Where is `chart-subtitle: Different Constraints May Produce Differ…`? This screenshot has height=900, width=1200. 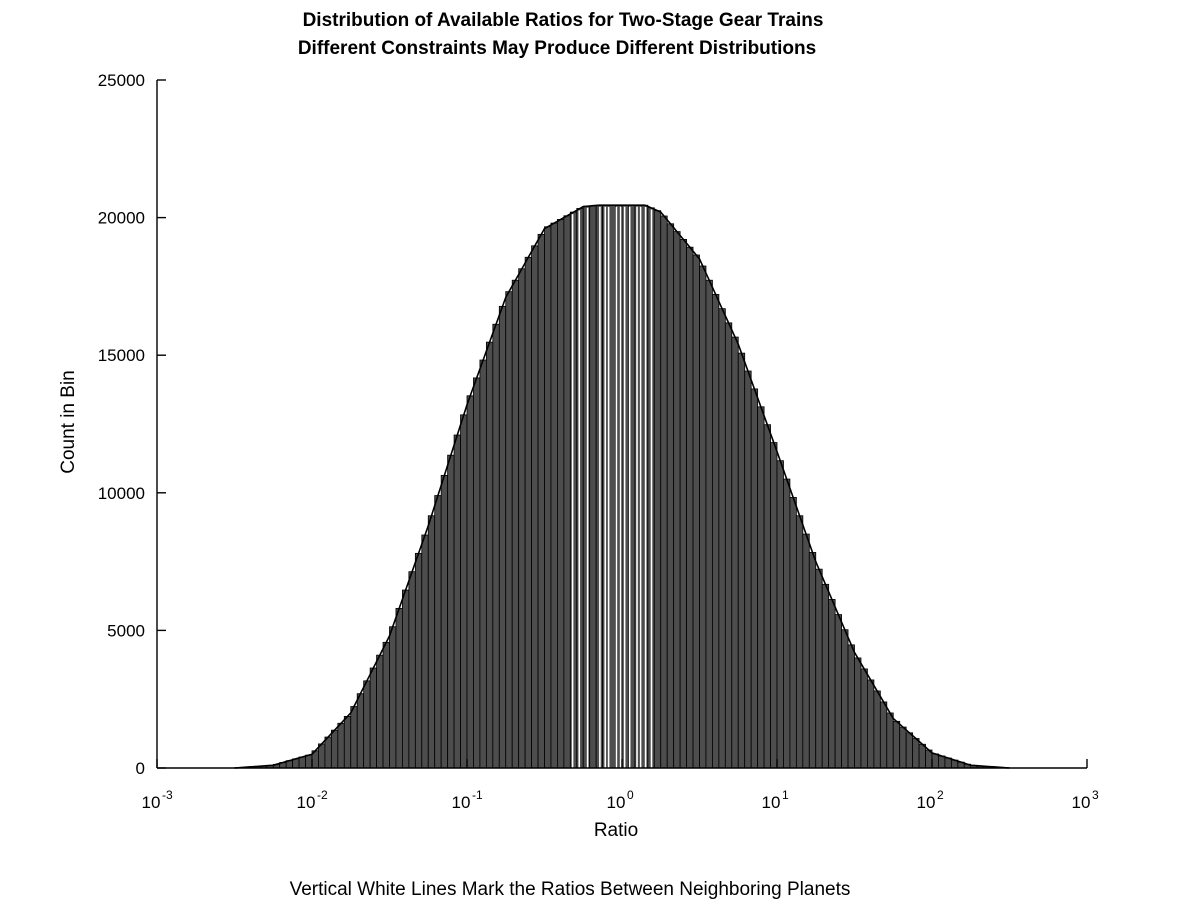
chart-subtitle: Different Constraints May Produce Differ… is located at coordinates (557, 48).